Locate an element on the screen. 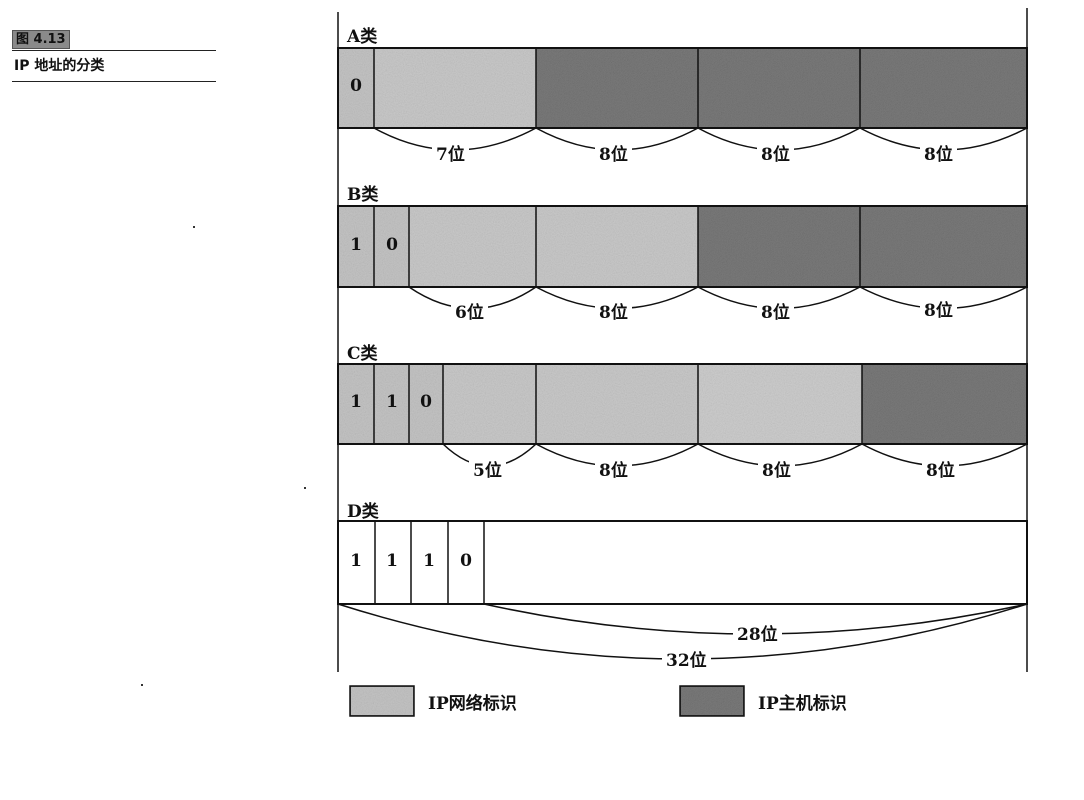  class-b-row is located at coordinates (682, 257).